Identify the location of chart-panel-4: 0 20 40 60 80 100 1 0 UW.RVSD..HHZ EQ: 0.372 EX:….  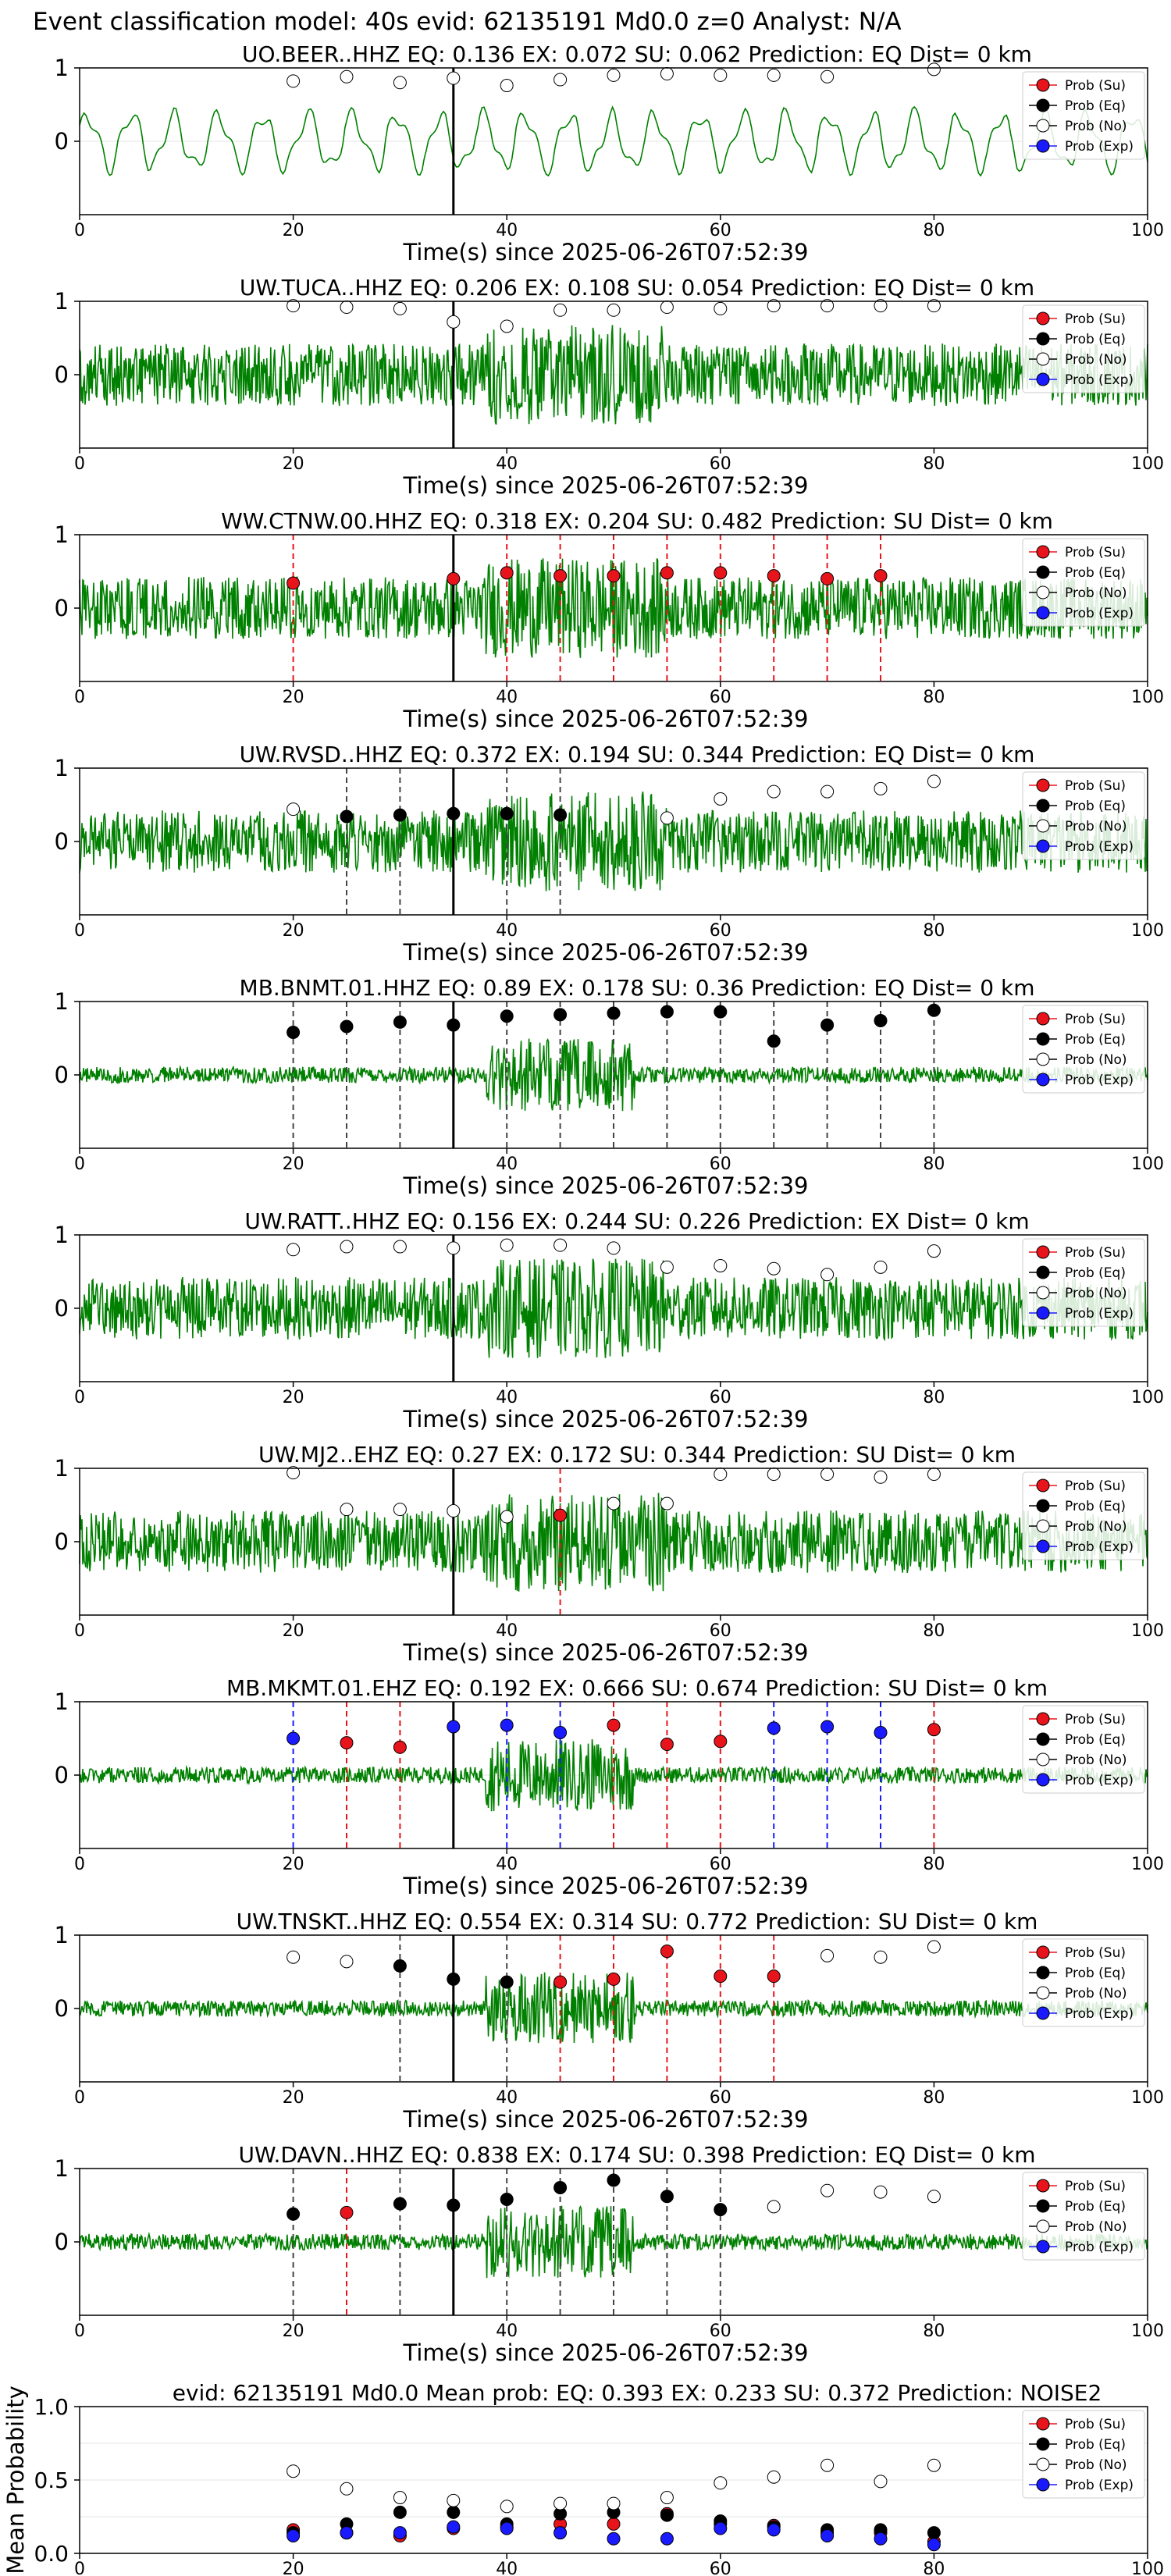
(609, 854).